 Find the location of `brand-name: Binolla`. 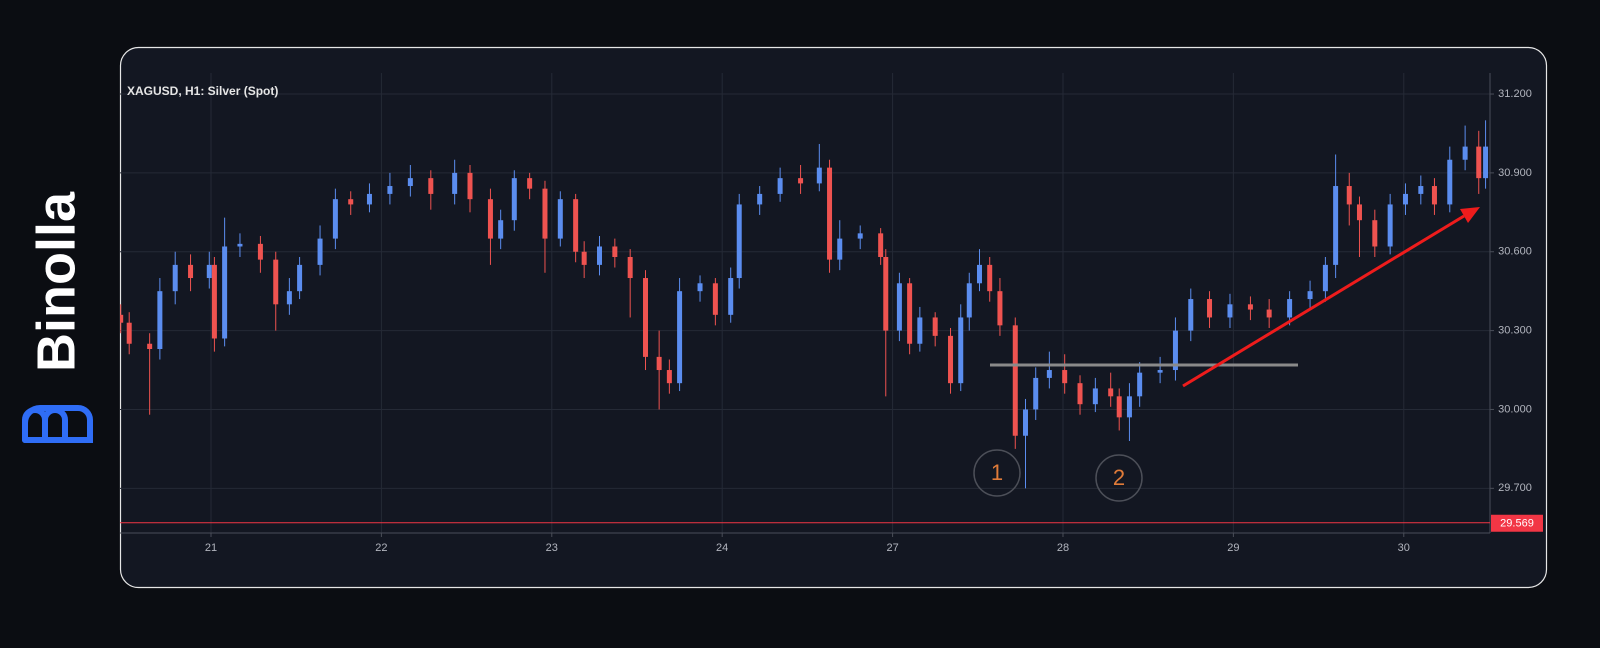

brand-name: Binolla is located at coordinates (56, 281).